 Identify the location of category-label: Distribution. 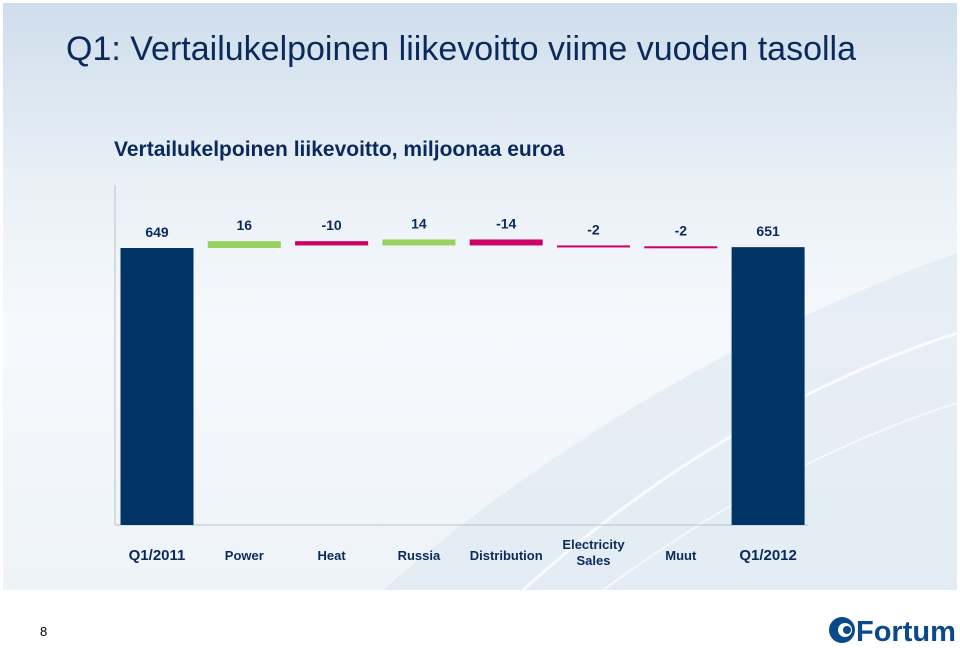
(506, 555).